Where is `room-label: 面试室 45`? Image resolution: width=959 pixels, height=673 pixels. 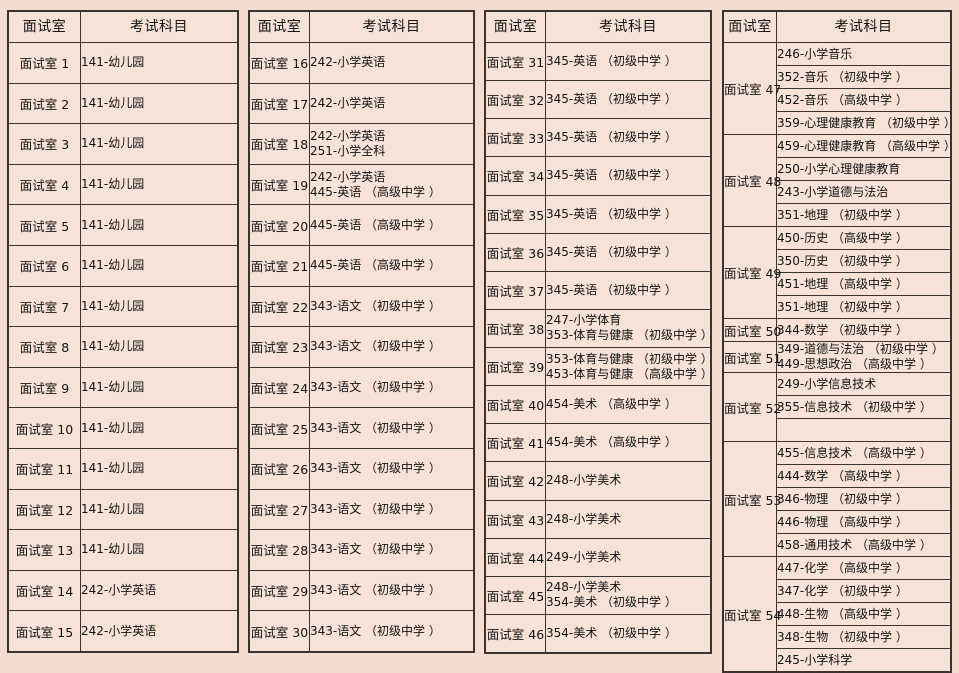
room-label: 面试室 45 is located at coordinates (515, 595).